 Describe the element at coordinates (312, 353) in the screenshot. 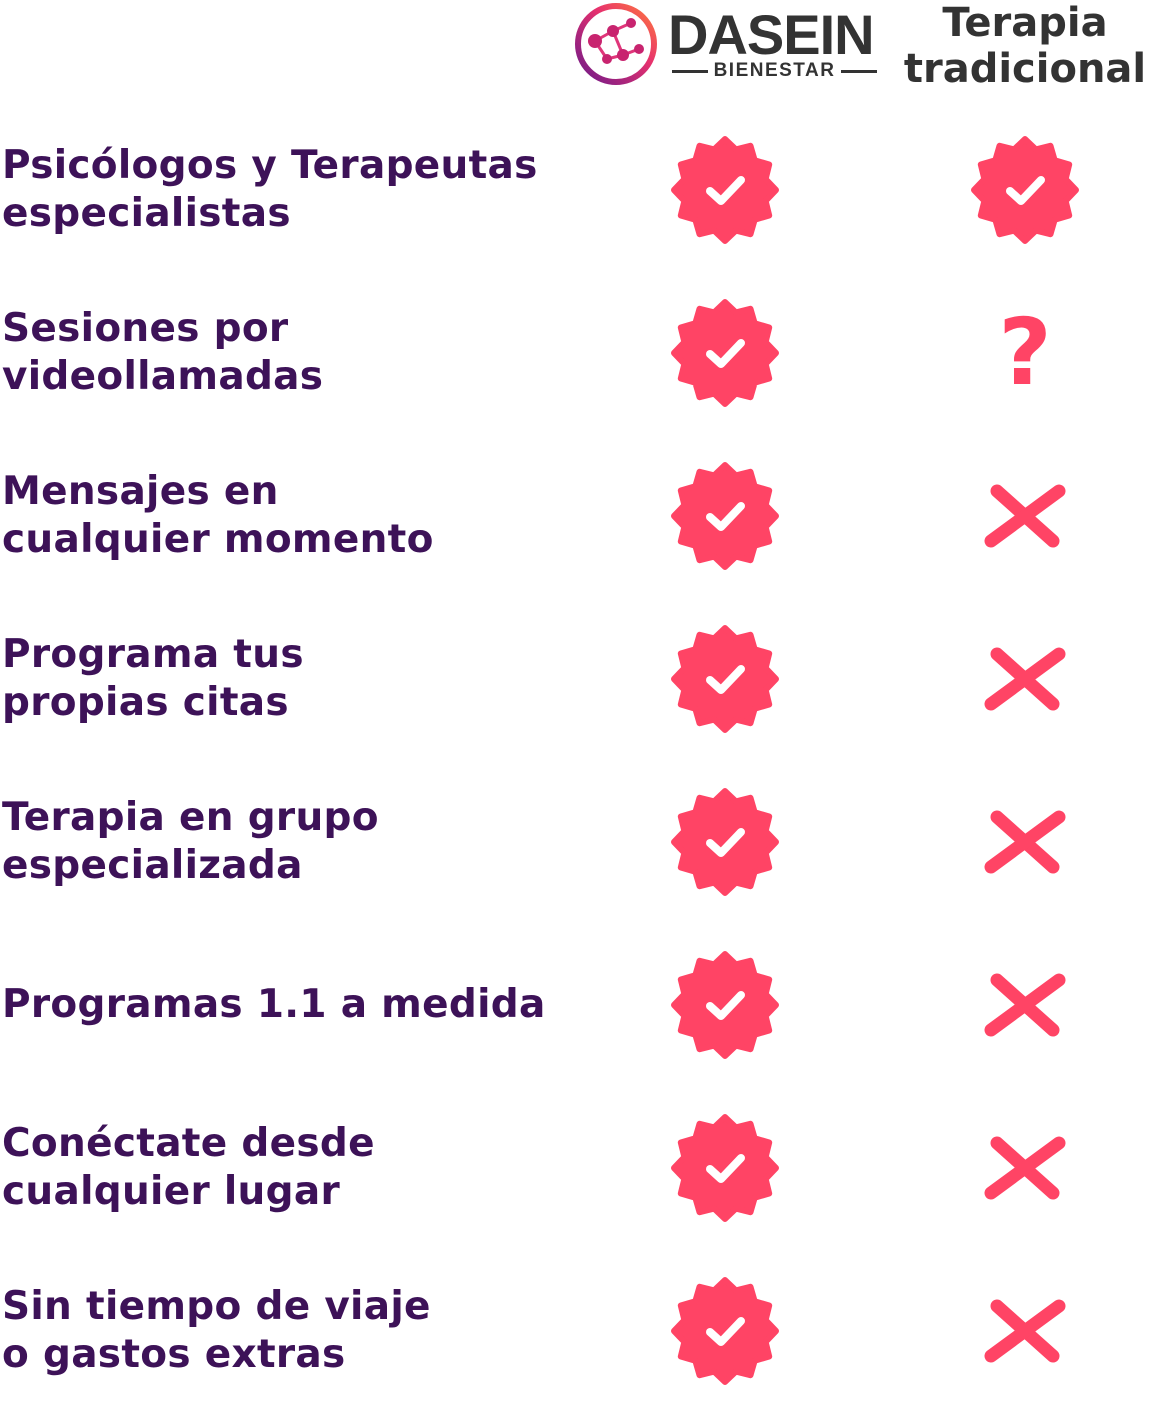

I see `row-label: Sesiones por videollamadas` at that location.